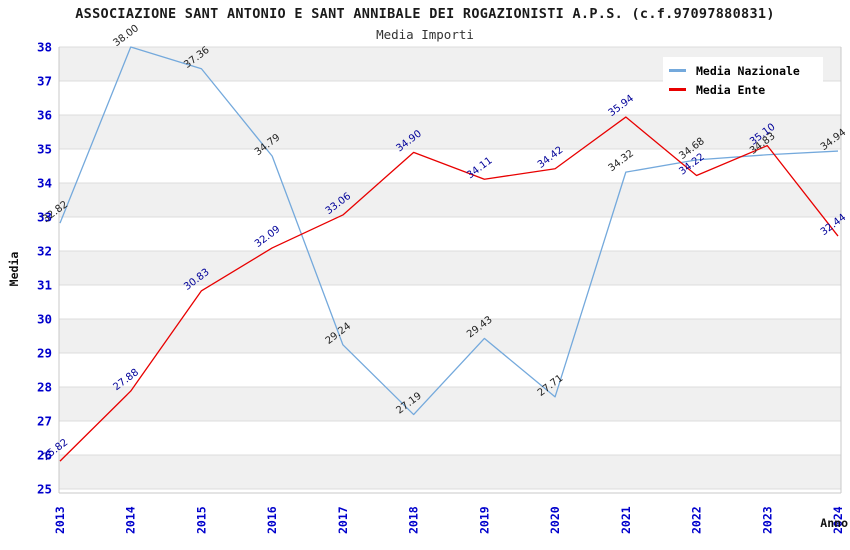  What do you see at coordinates (201, 520) in the screenshot?
I see `x-tick-label: 2015` at bounding box center [201, 520].